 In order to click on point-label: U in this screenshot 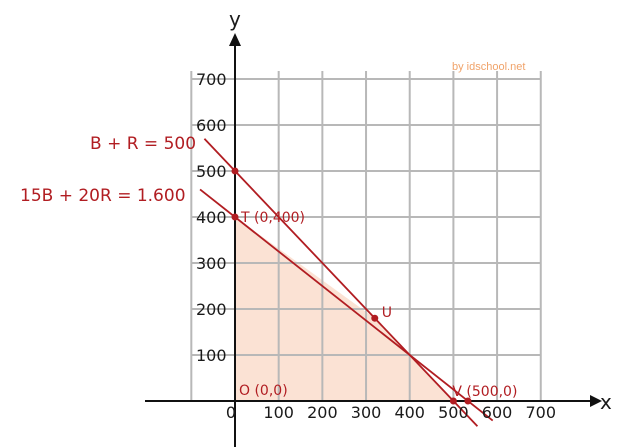, I will do `click(387, 313)`.